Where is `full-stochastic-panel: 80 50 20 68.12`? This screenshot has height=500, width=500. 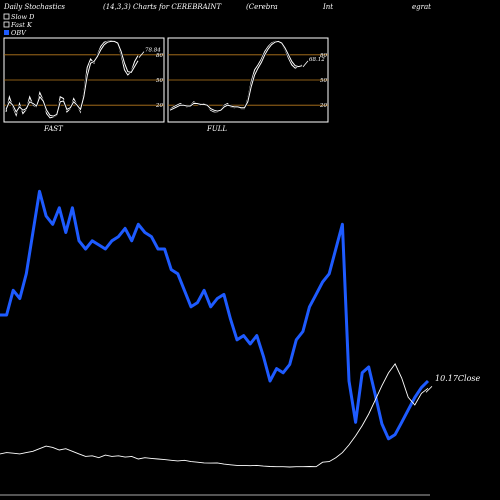
full-stochastic-panel: 80 50 20 68.12 is located at coordinates (248, 77).